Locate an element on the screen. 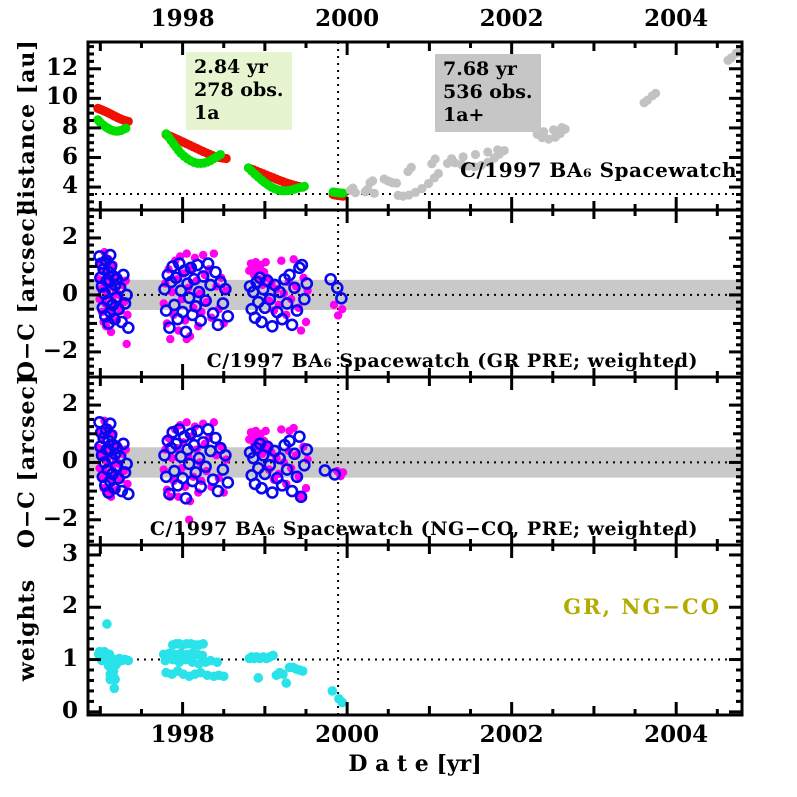  x-tick-label-bottom: 2002 is located at coordinates (511, 734).